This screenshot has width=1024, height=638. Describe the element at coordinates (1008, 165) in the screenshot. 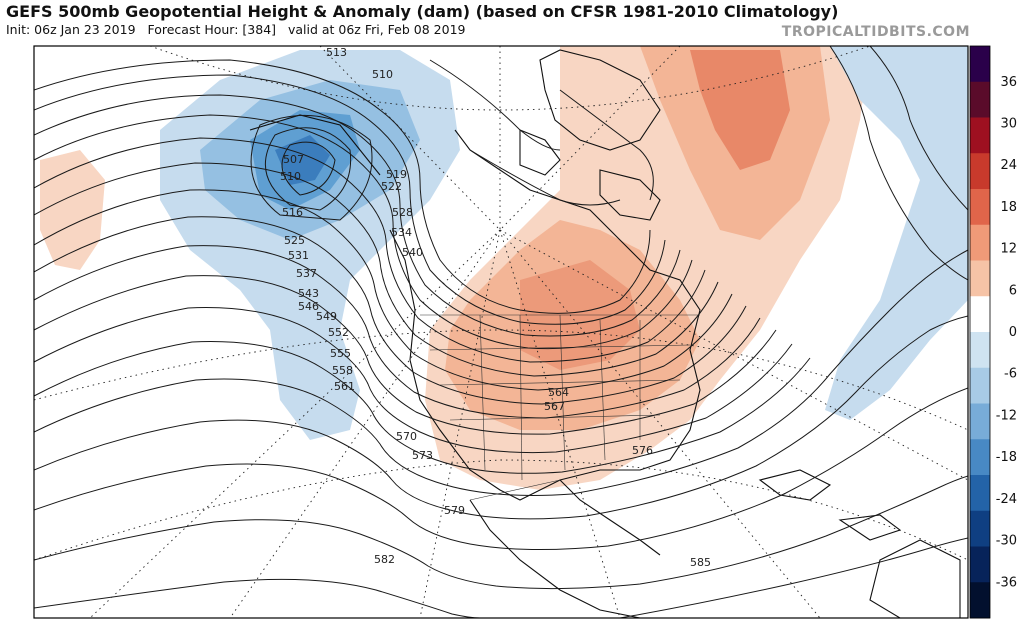

I see `colorbar-tick-label: 24` at that location.